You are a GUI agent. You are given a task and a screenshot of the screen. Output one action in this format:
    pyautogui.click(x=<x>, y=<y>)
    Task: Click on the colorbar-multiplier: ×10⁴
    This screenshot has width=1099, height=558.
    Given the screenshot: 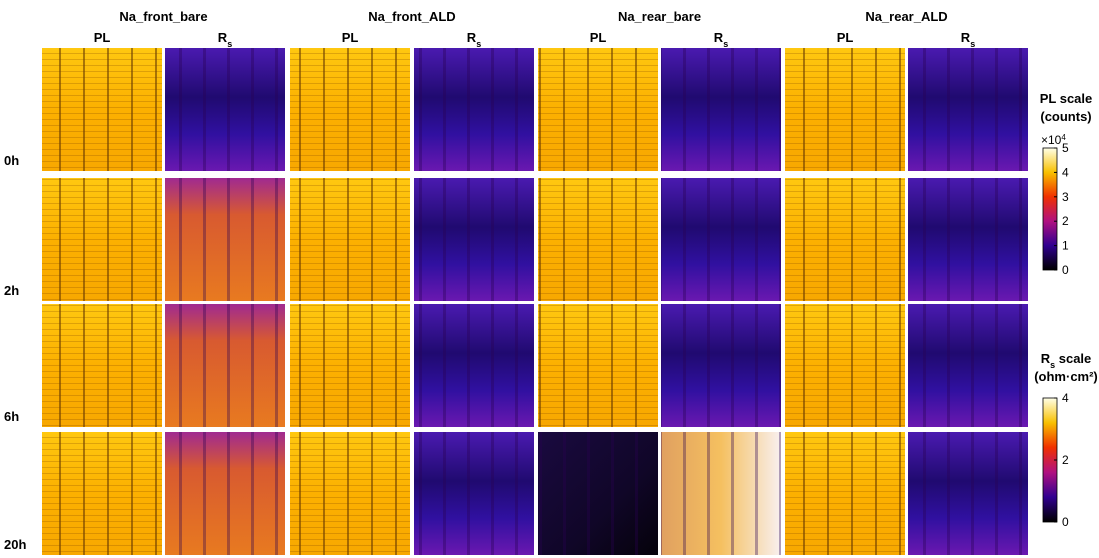 What is the action you would take?
    pyautogui.click(x=1053, y=140)
    